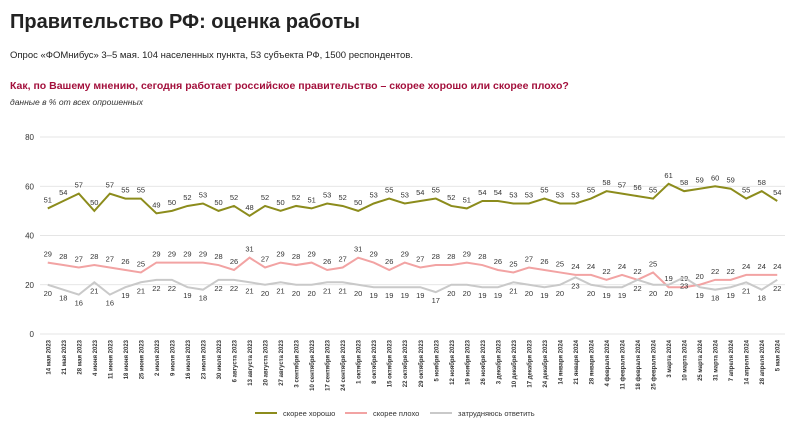 This screenshot has height=444, width=800. Describe the element at coordinates (29, 236) in the screenshot. I see `y-tick-label: 40` at that location.